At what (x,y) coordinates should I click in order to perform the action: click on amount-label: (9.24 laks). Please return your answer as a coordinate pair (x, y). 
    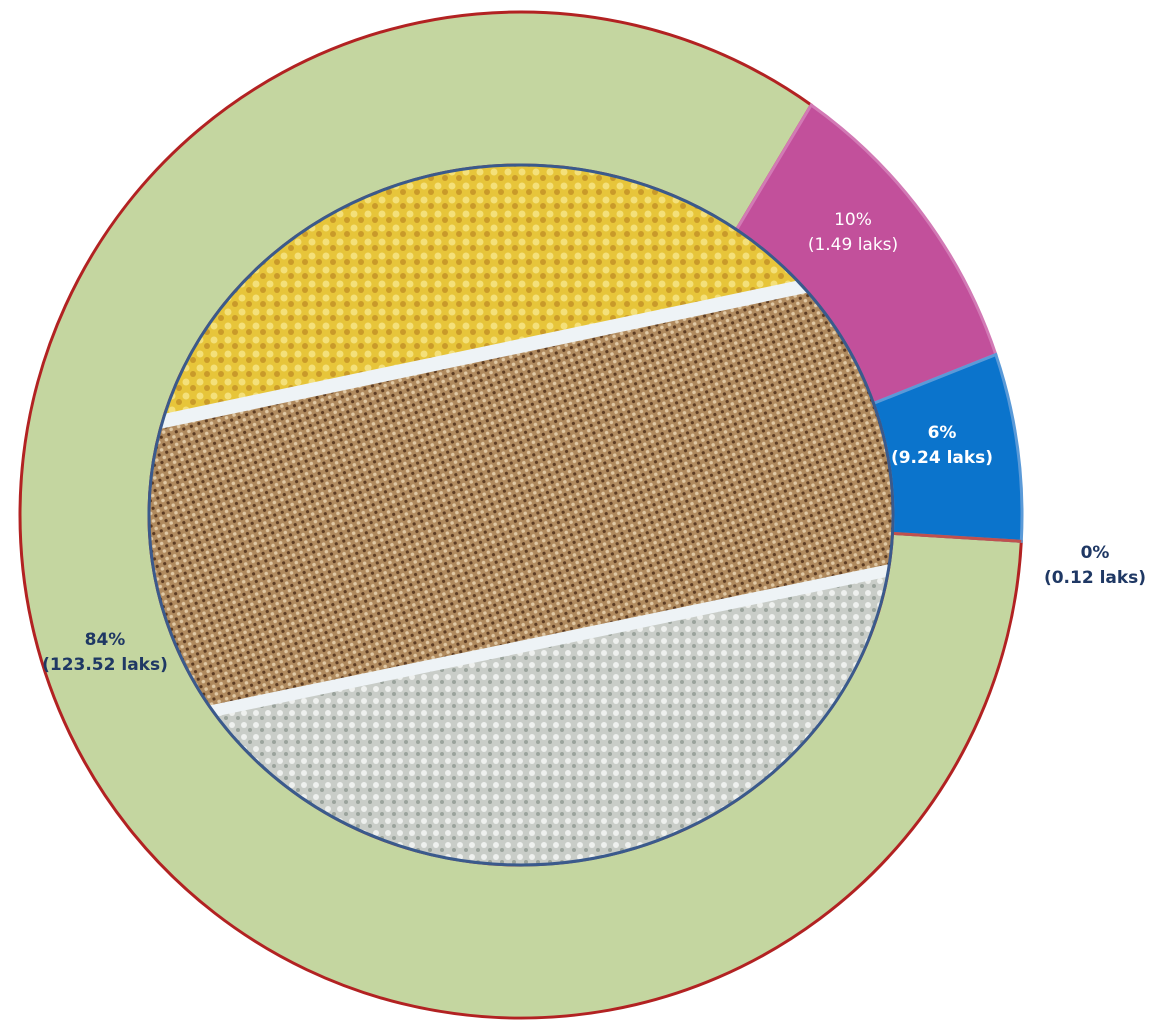
    Looking at the image, I should click on (942, 458).